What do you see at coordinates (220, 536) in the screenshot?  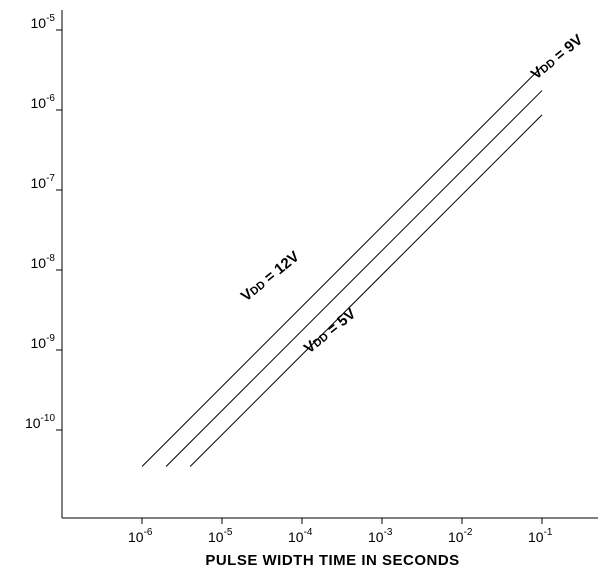 I see `x-tick-label: 10⁻⁵` at bounding box center [220, 536].